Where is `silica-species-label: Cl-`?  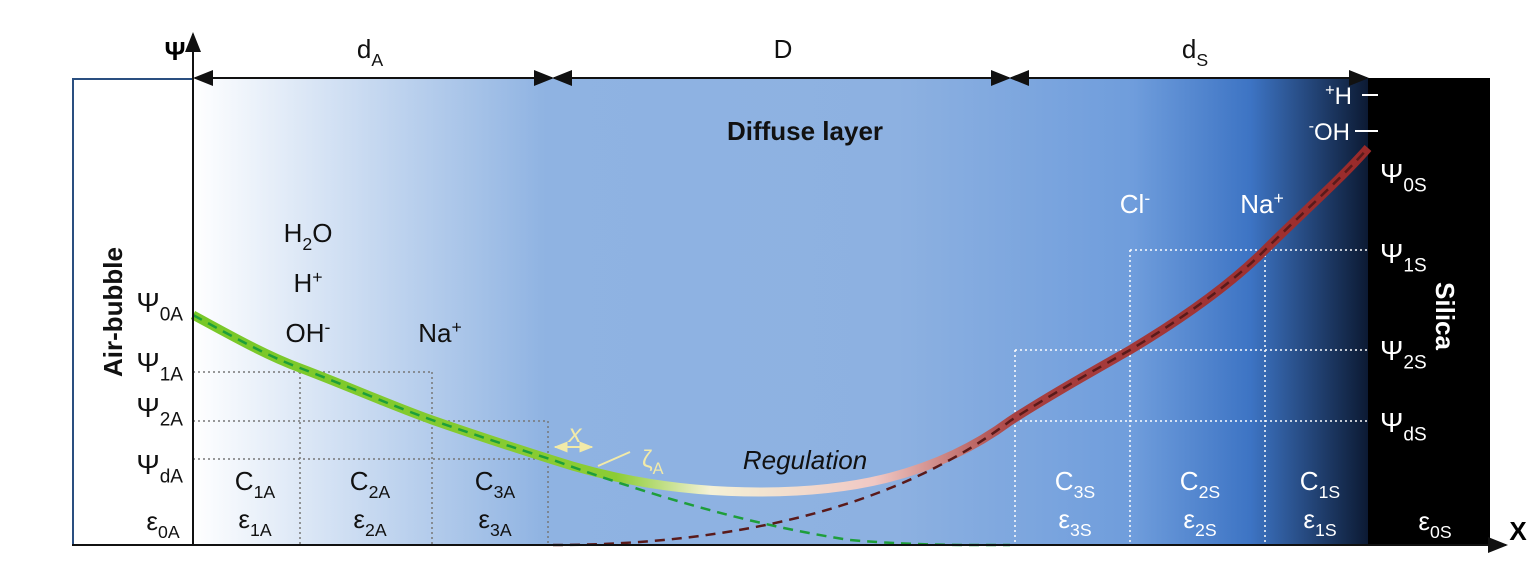
silica-species-label: Cl- is located at coordinates (1135, 203).